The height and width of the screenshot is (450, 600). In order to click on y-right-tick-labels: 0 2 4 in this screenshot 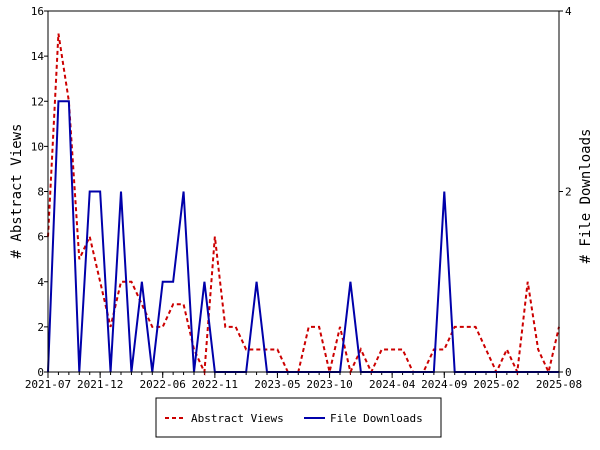, I will do `click(568, 192)`.